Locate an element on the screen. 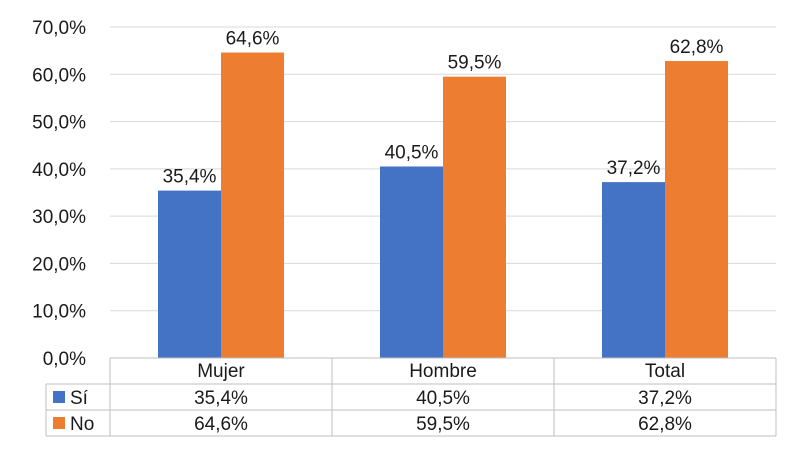  category-label: Mujer is located at coordinates (221, 371).